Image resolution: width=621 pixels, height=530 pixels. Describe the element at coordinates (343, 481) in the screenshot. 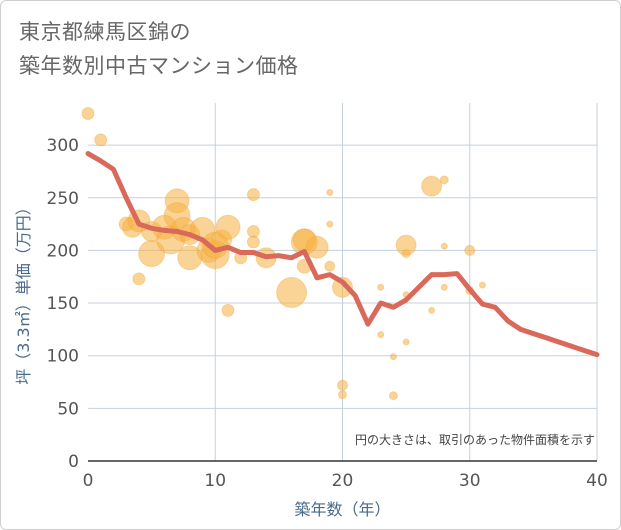

I see `x-tick-label: 20` at that location.